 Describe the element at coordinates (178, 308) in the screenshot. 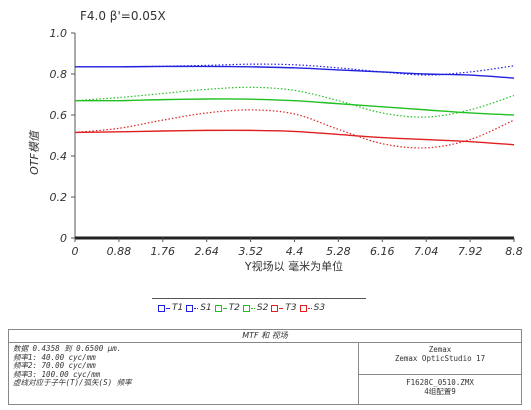

I see `legend-label: T1` at that location.